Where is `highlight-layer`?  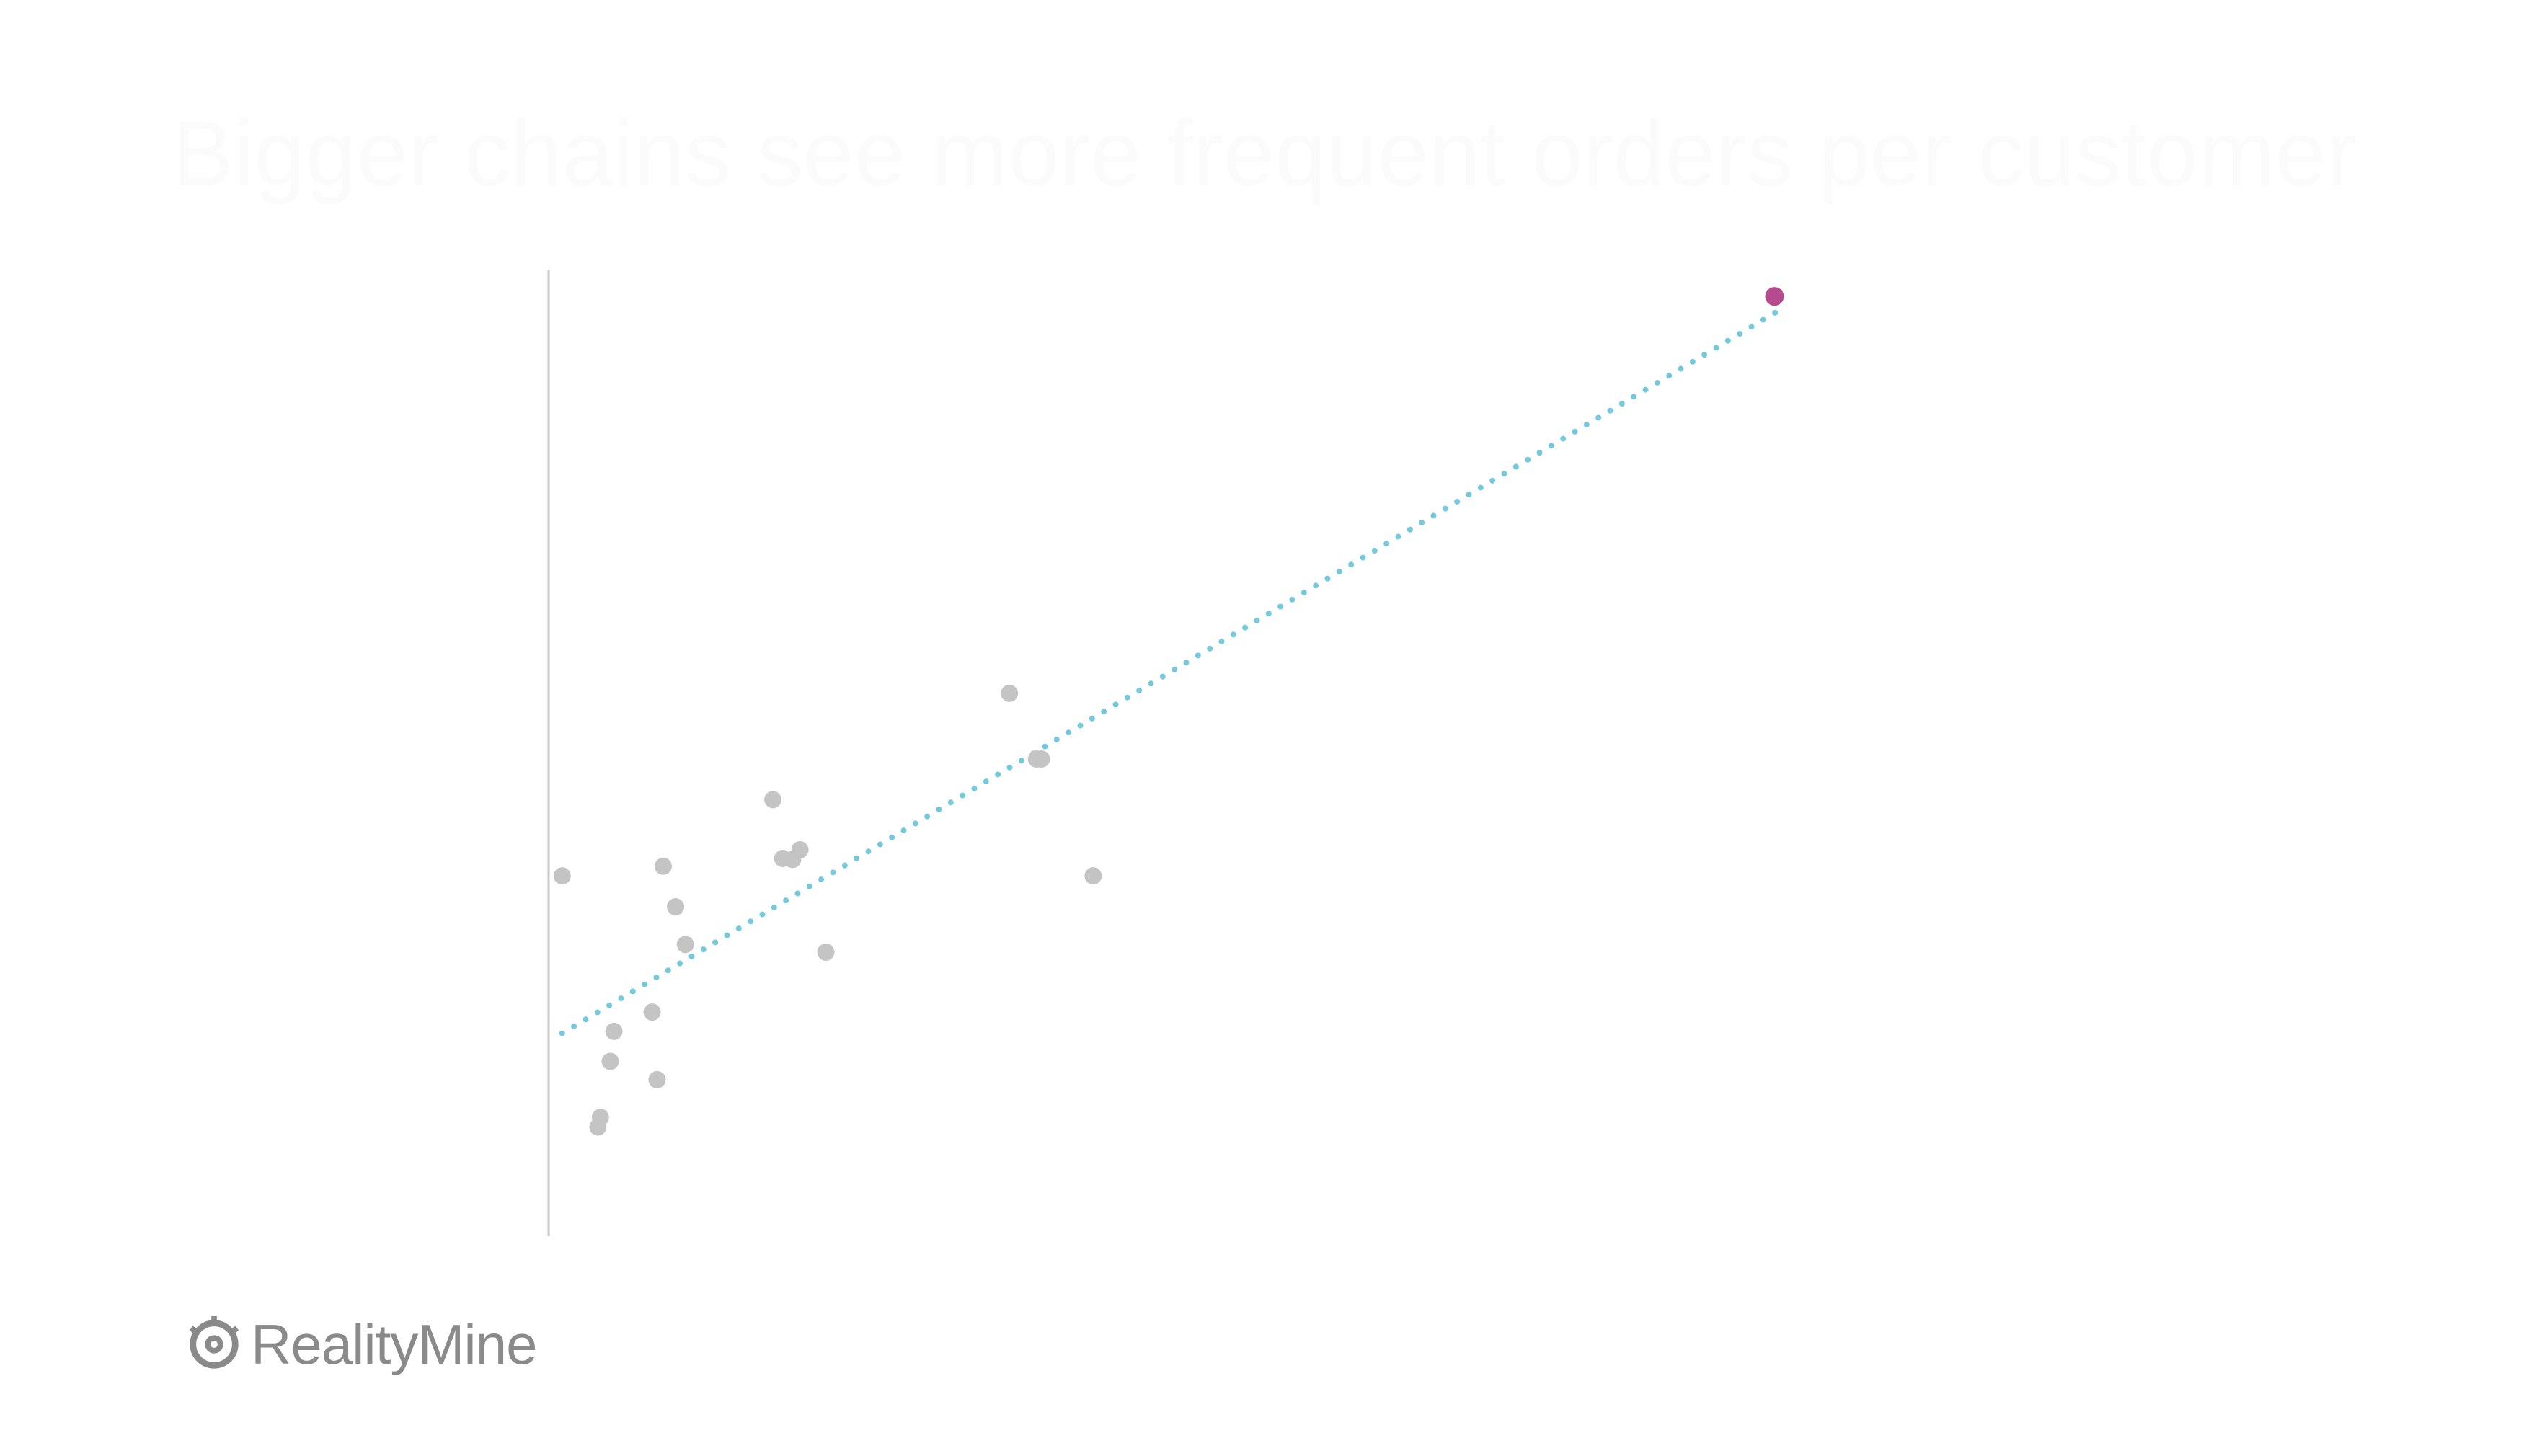 highlight-layer is located at coordinates (1774, 296).